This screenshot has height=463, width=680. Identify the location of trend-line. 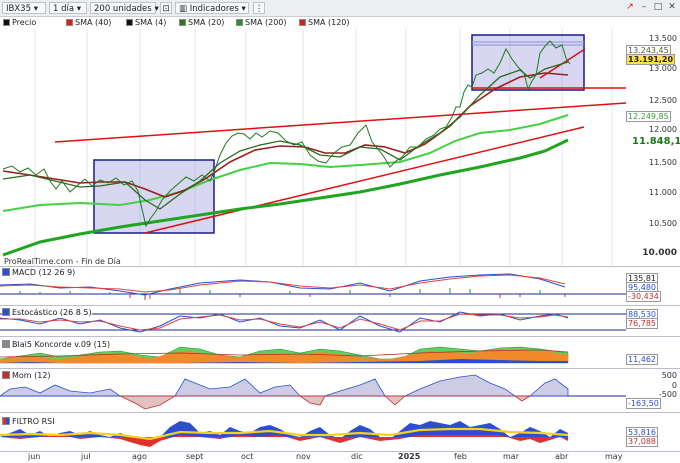
(340, 122).